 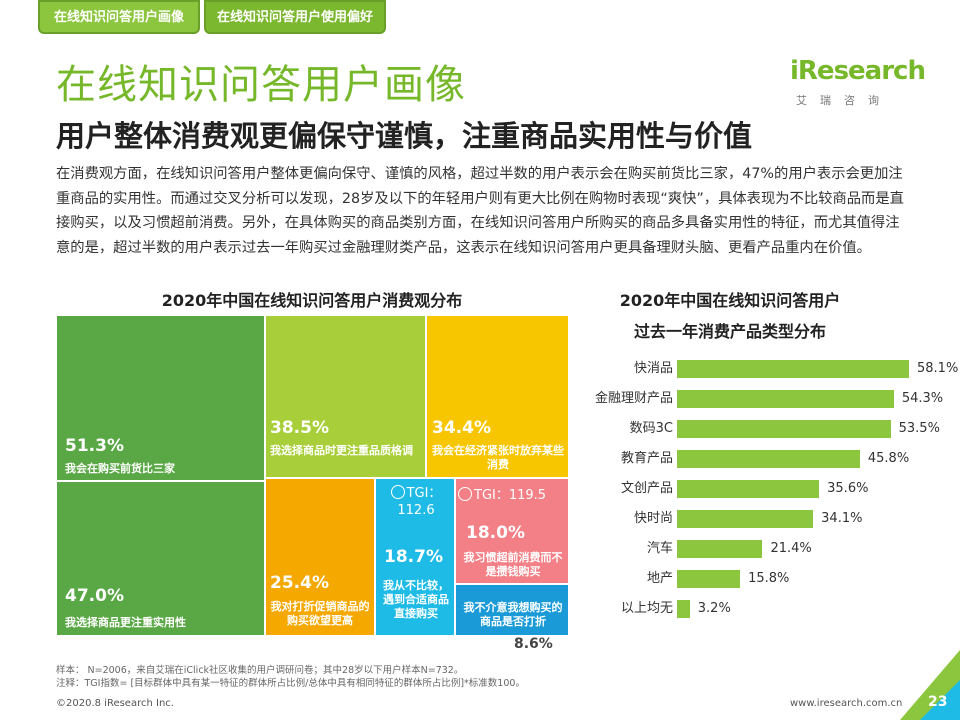 I want to click on copyright: ©2020.8 iResearch Inc., so click(x=115, y=703).